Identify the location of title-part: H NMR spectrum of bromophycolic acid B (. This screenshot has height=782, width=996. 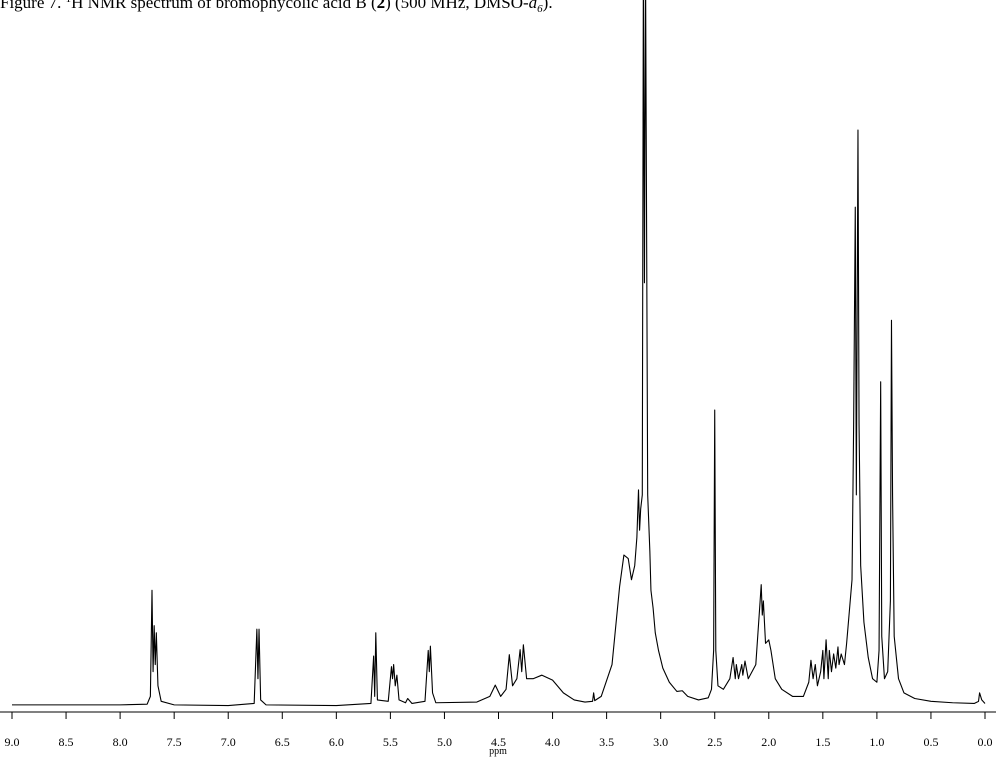
(224, 6).